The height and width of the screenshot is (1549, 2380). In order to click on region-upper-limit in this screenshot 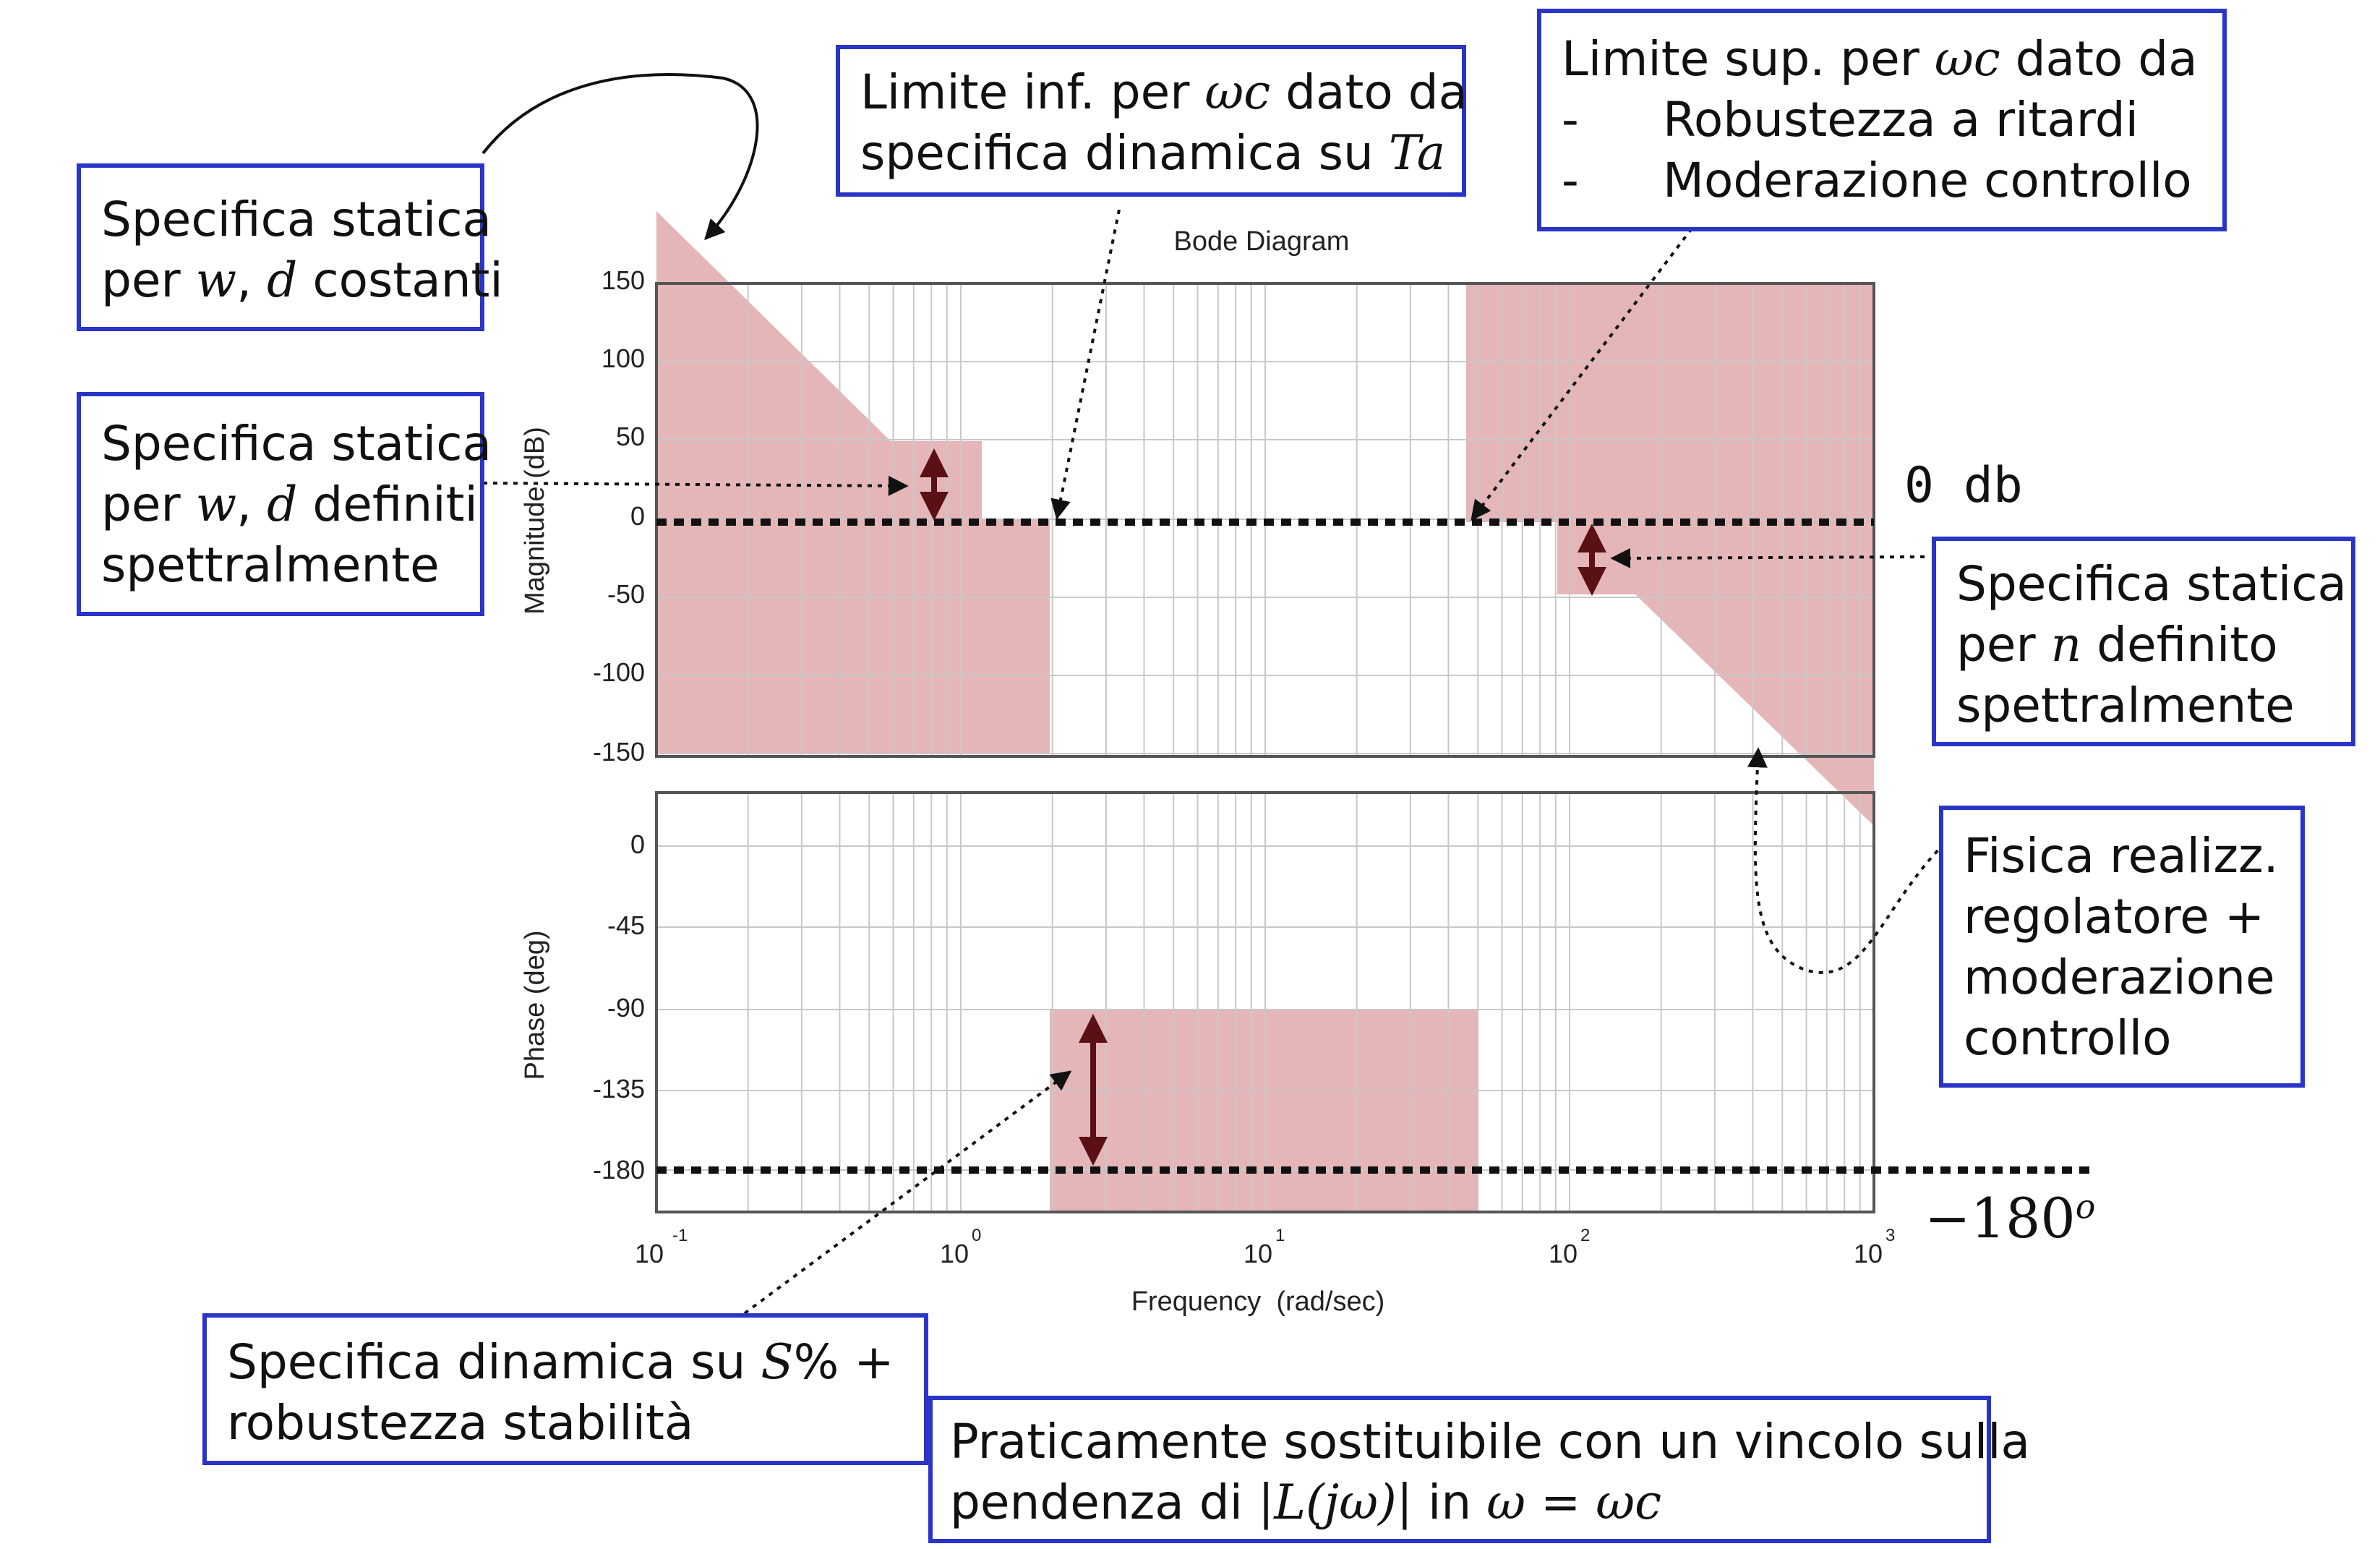, I will do `click(1670, 554)`.